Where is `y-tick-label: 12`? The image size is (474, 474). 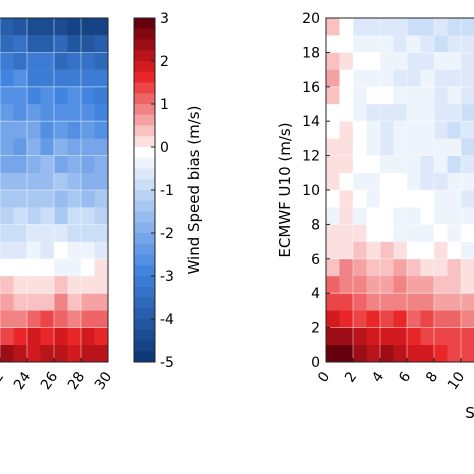 y-tick-label: 12 is located at coordinates (311, 157).